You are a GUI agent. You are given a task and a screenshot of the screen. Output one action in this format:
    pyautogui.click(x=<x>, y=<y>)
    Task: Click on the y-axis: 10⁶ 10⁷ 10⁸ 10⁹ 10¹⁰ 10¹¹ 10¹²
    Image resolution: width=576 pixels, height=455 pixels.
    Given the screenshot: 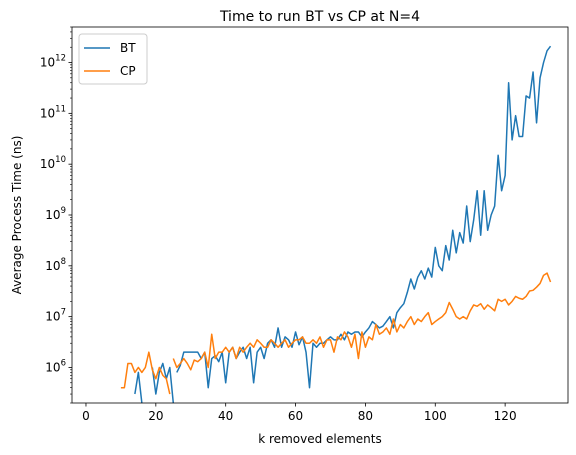 What is the action you would take?
    pyautogui.click(x=56, y=215)
    